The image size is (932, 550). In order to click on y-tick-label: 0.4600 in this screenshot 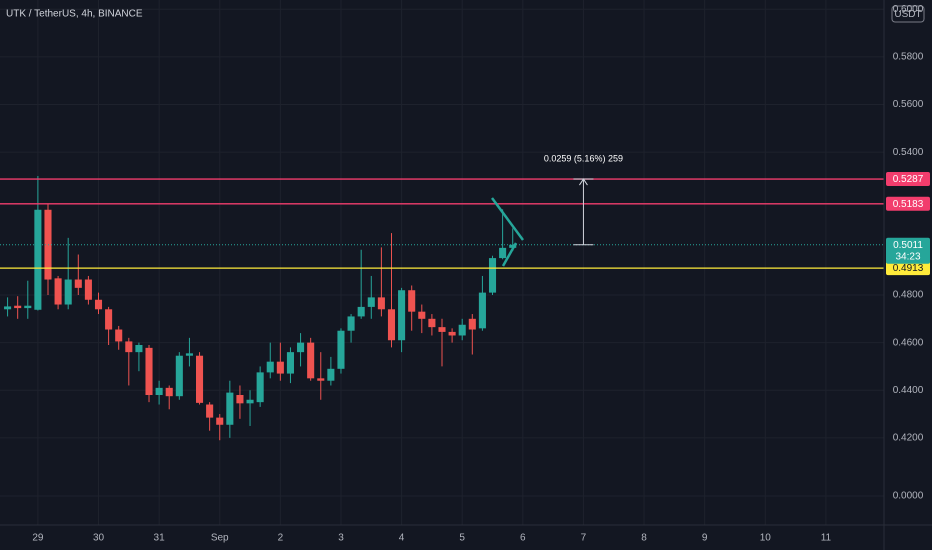, I will do `click(908, 342)`.